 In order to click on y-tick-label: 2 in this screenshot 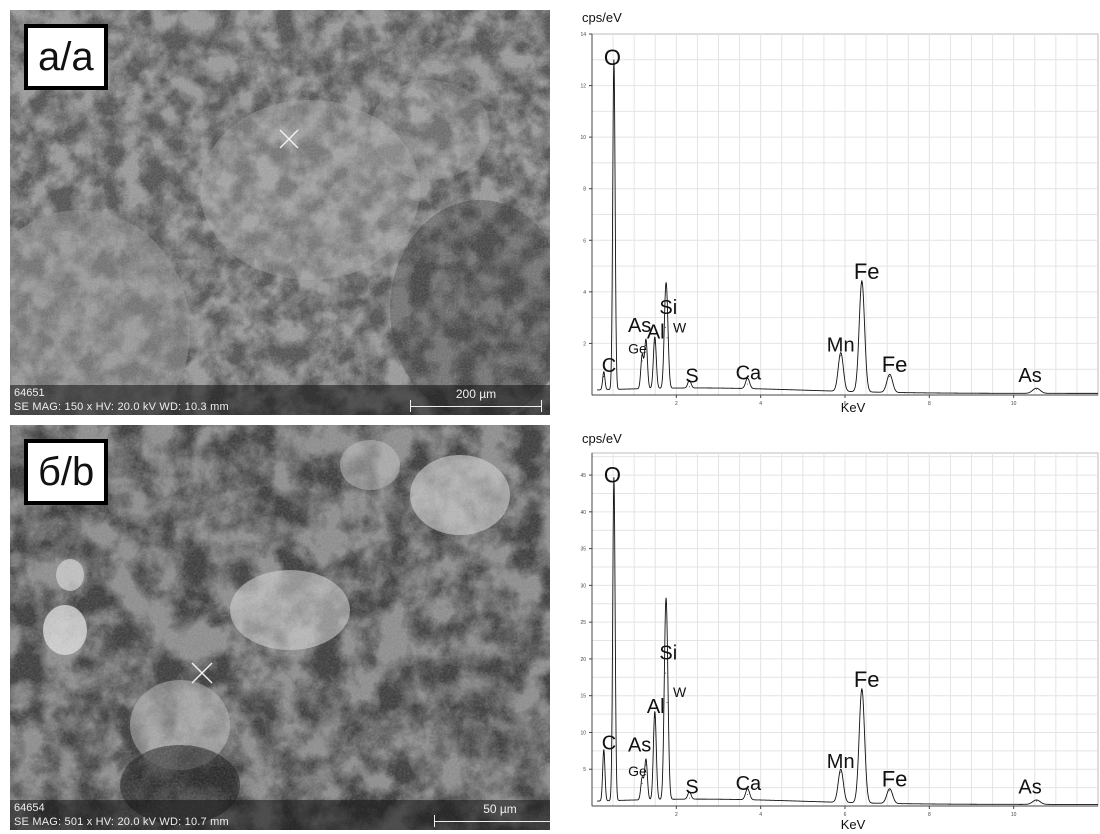, I will do `click(584, 344)`.